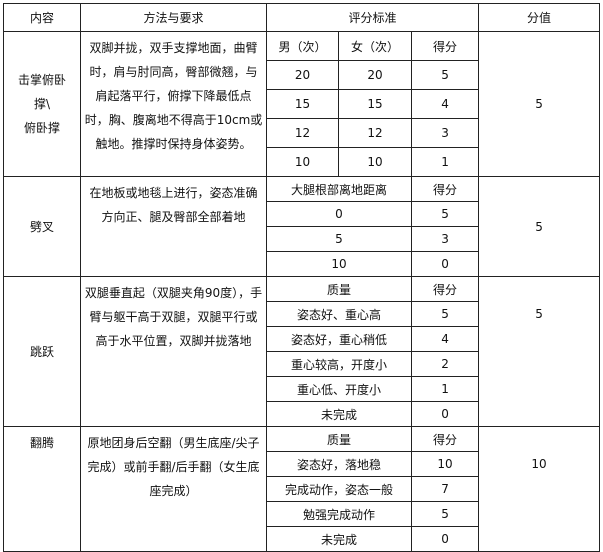  Describe the element at coordinates (372, 17) in the screenshot. I see `header-criteria: 评分标准` at that location.